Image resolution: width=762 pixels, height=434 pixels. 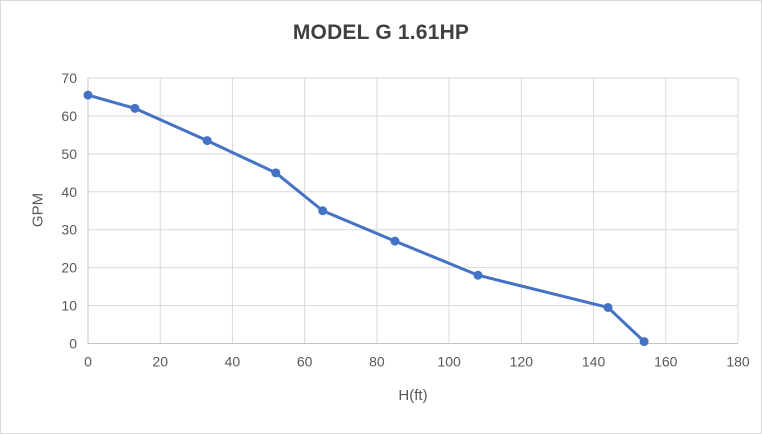 I want to click on y-tick-label: 60, so click(x=69, y=116).